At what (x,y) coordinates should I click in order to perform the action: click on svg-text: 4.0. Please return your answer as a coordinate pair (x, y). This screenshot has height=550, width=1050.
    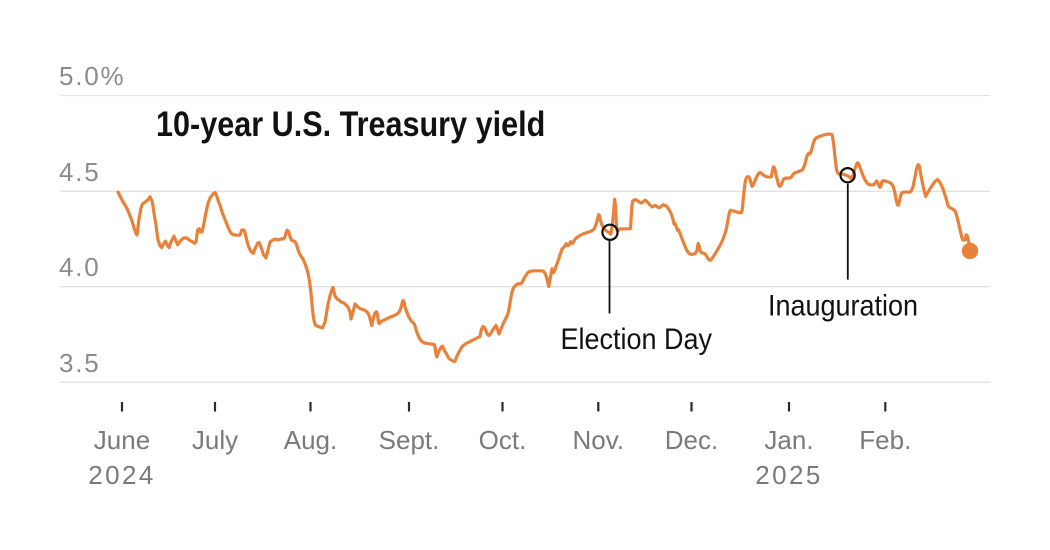
    Looking at the image, I should click on (80, 267).